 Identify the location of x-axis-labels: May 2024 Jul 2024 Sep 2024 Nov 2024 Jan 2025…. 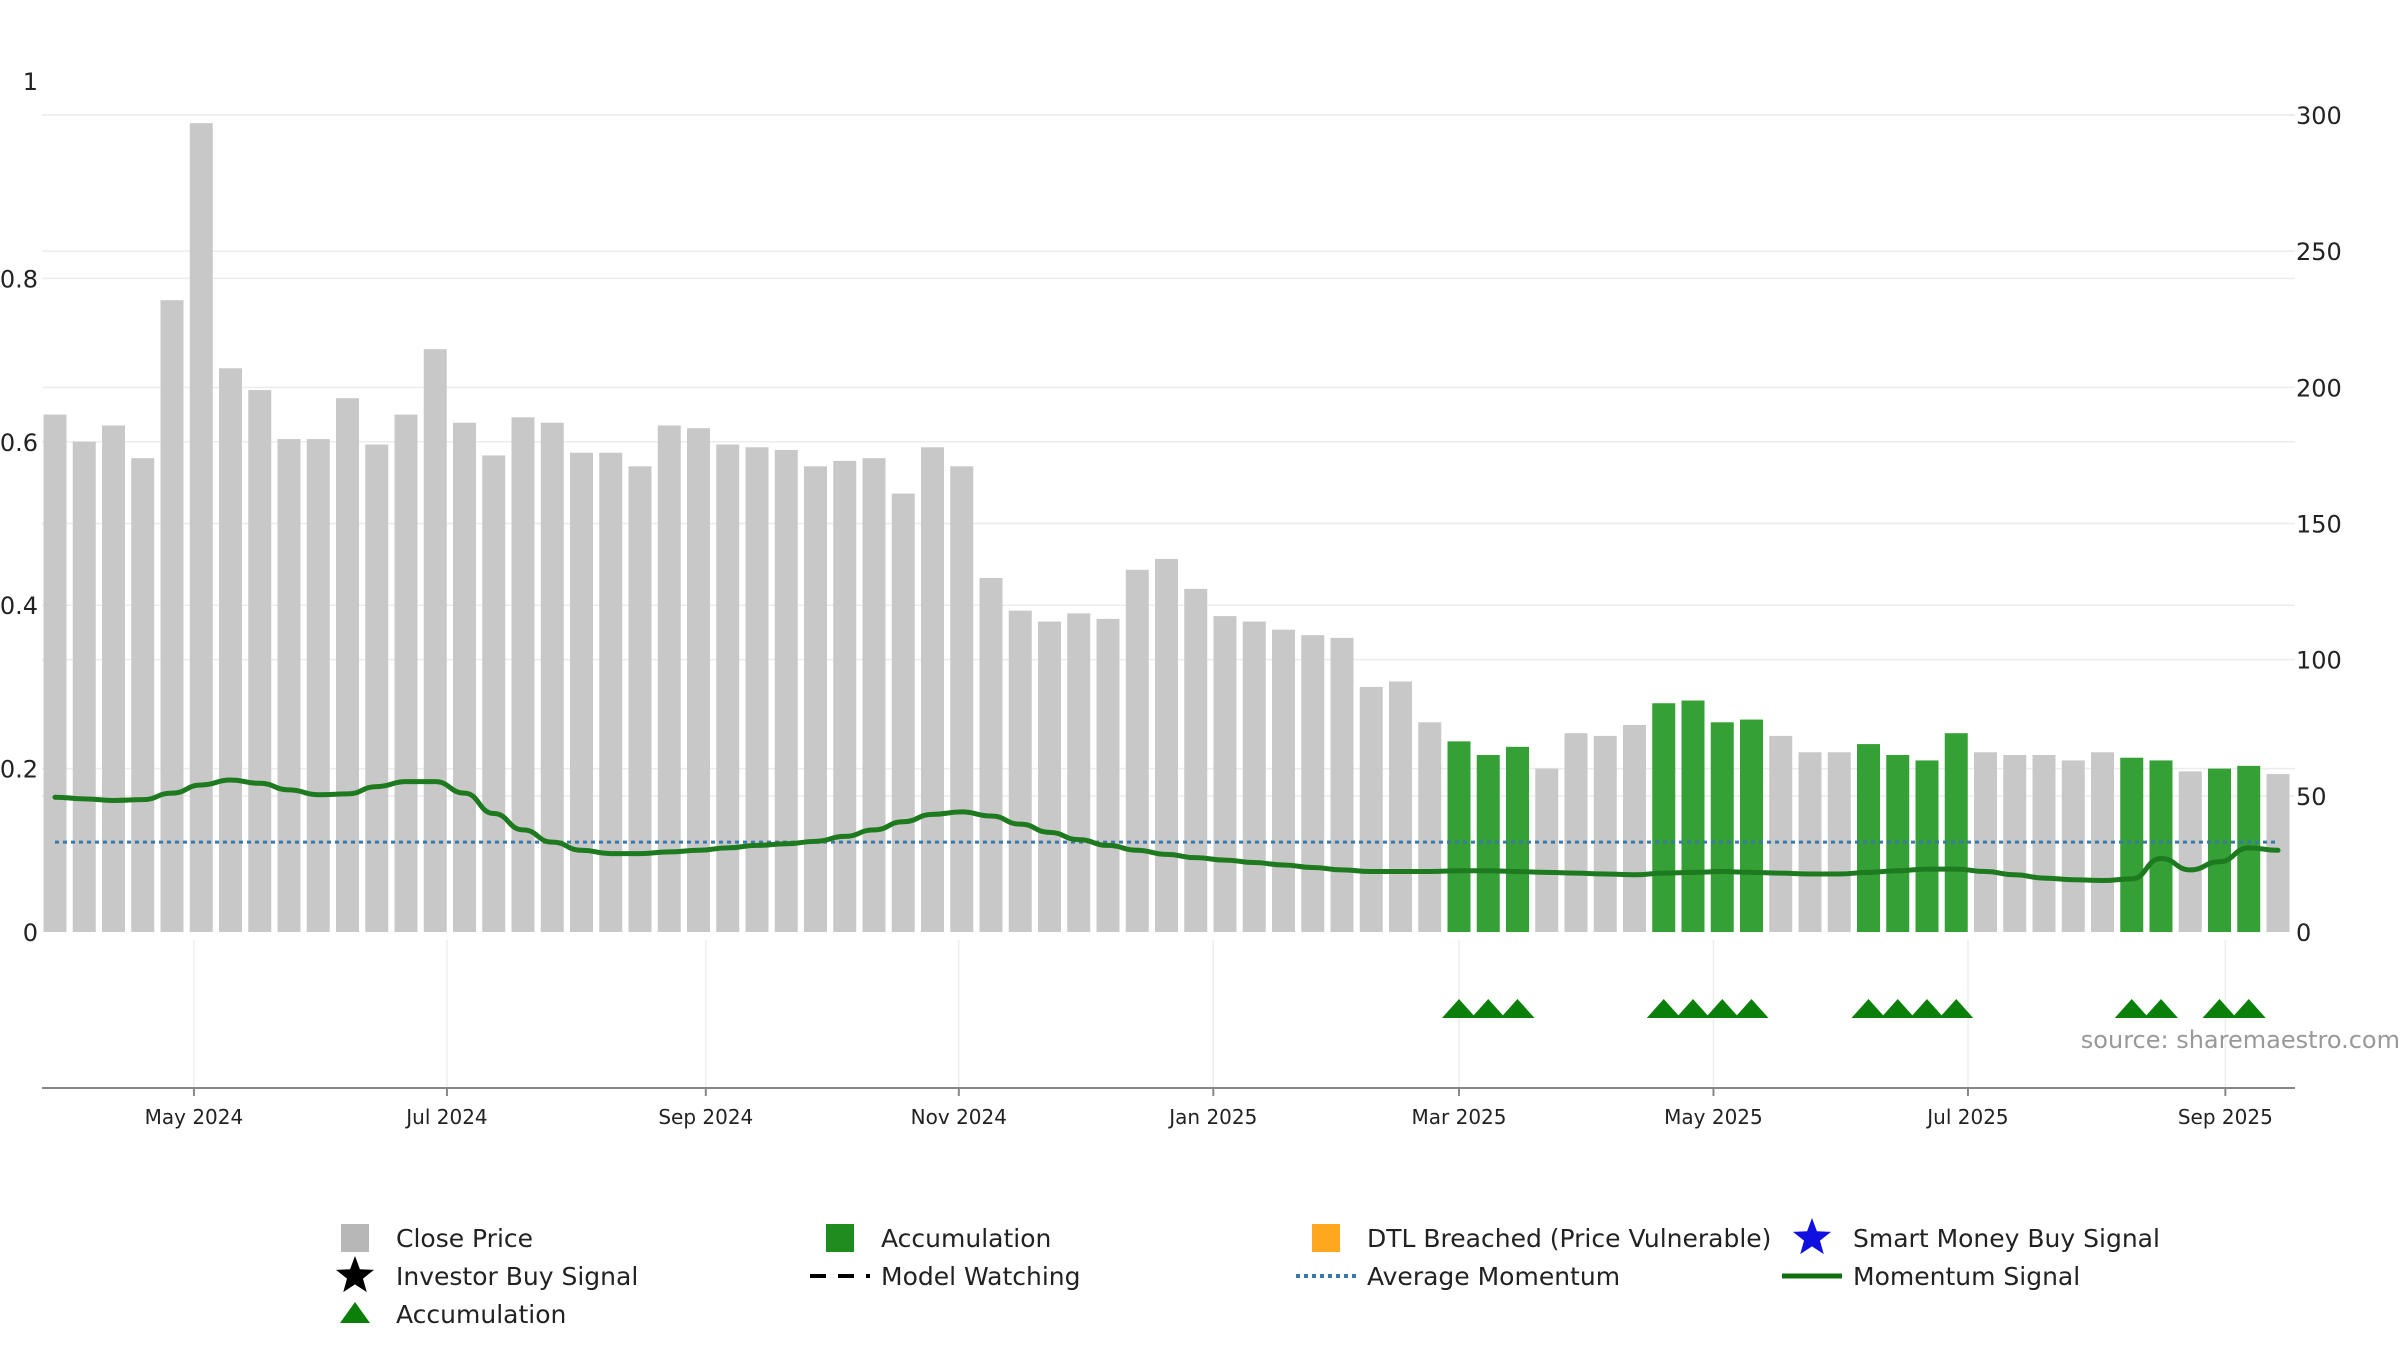
(1209, 1108).